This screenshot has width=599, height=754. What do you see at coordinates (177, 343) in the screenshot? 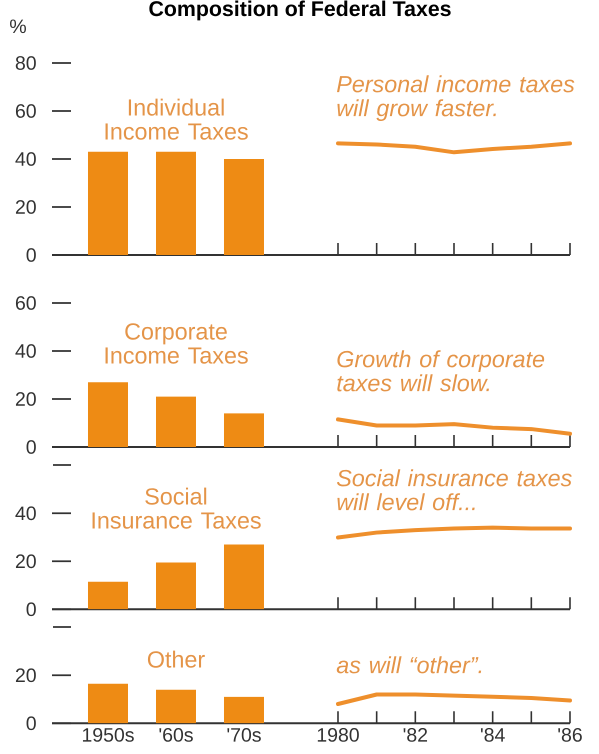
I see `text: Corporate Income Taxes` at bounding box center [177, 343].